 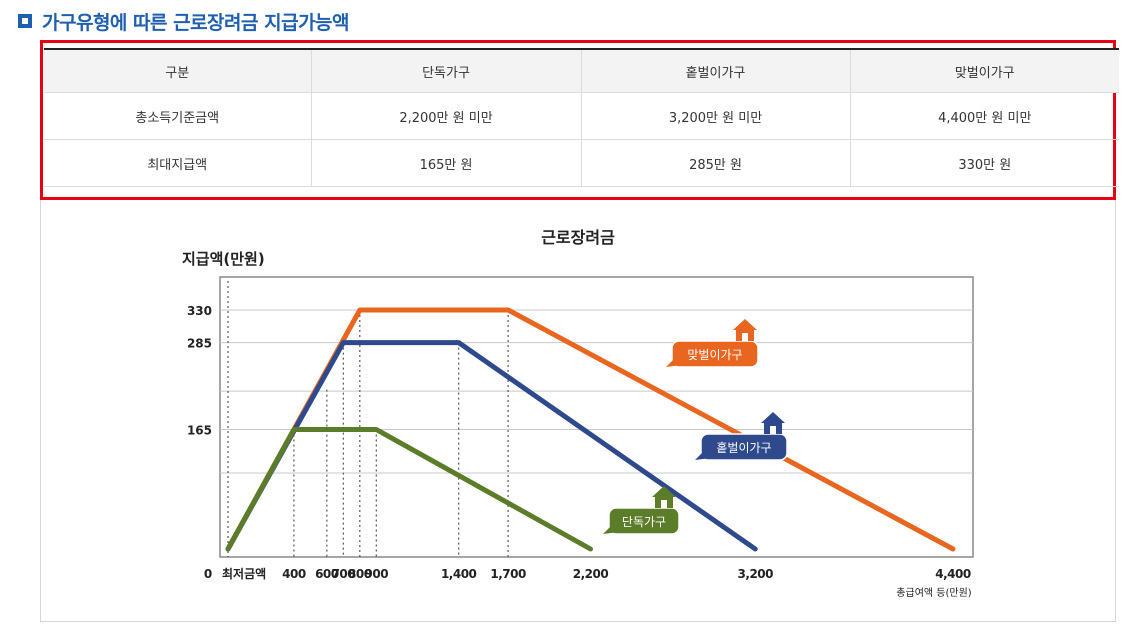 I want to click on table-row: 최대지급액 165만 원 285만 원 330만 원, so click(x=581, y=163).